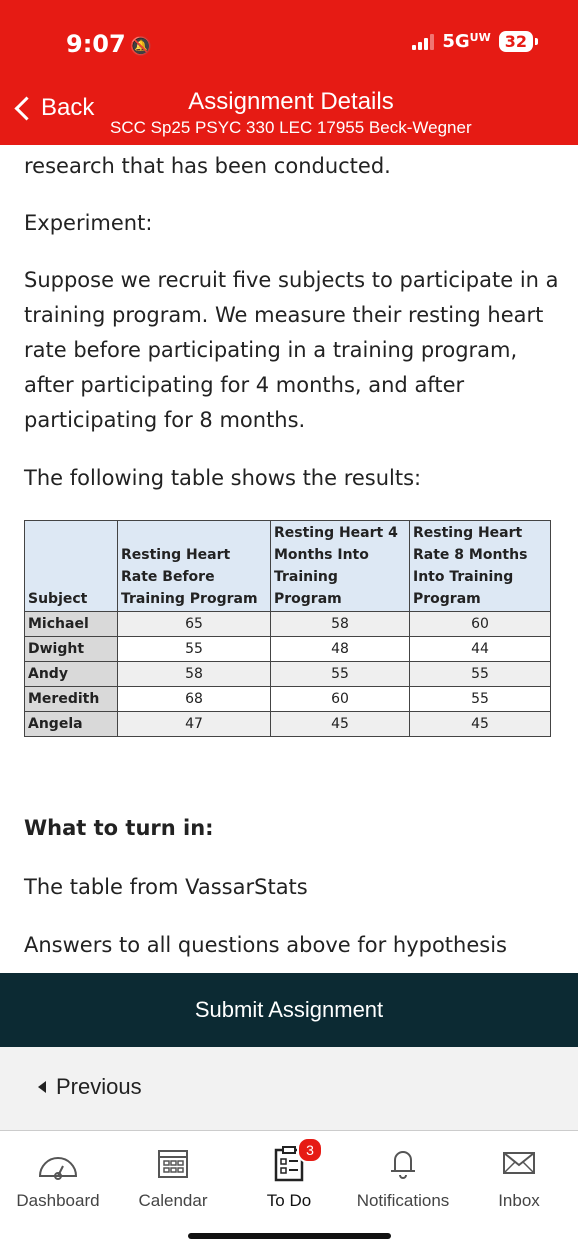 The image size is (578, 1254). I want to click on value-cell: 65, so click(194, 624).